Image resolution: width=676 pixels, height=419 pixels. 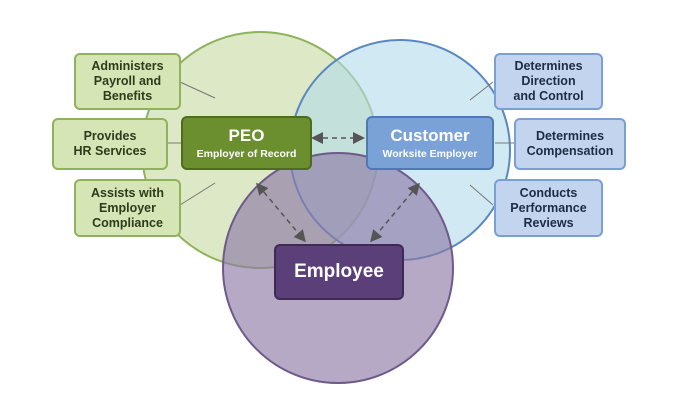 I want to click on customer-employee-arrow, so click(x=395, y=212).